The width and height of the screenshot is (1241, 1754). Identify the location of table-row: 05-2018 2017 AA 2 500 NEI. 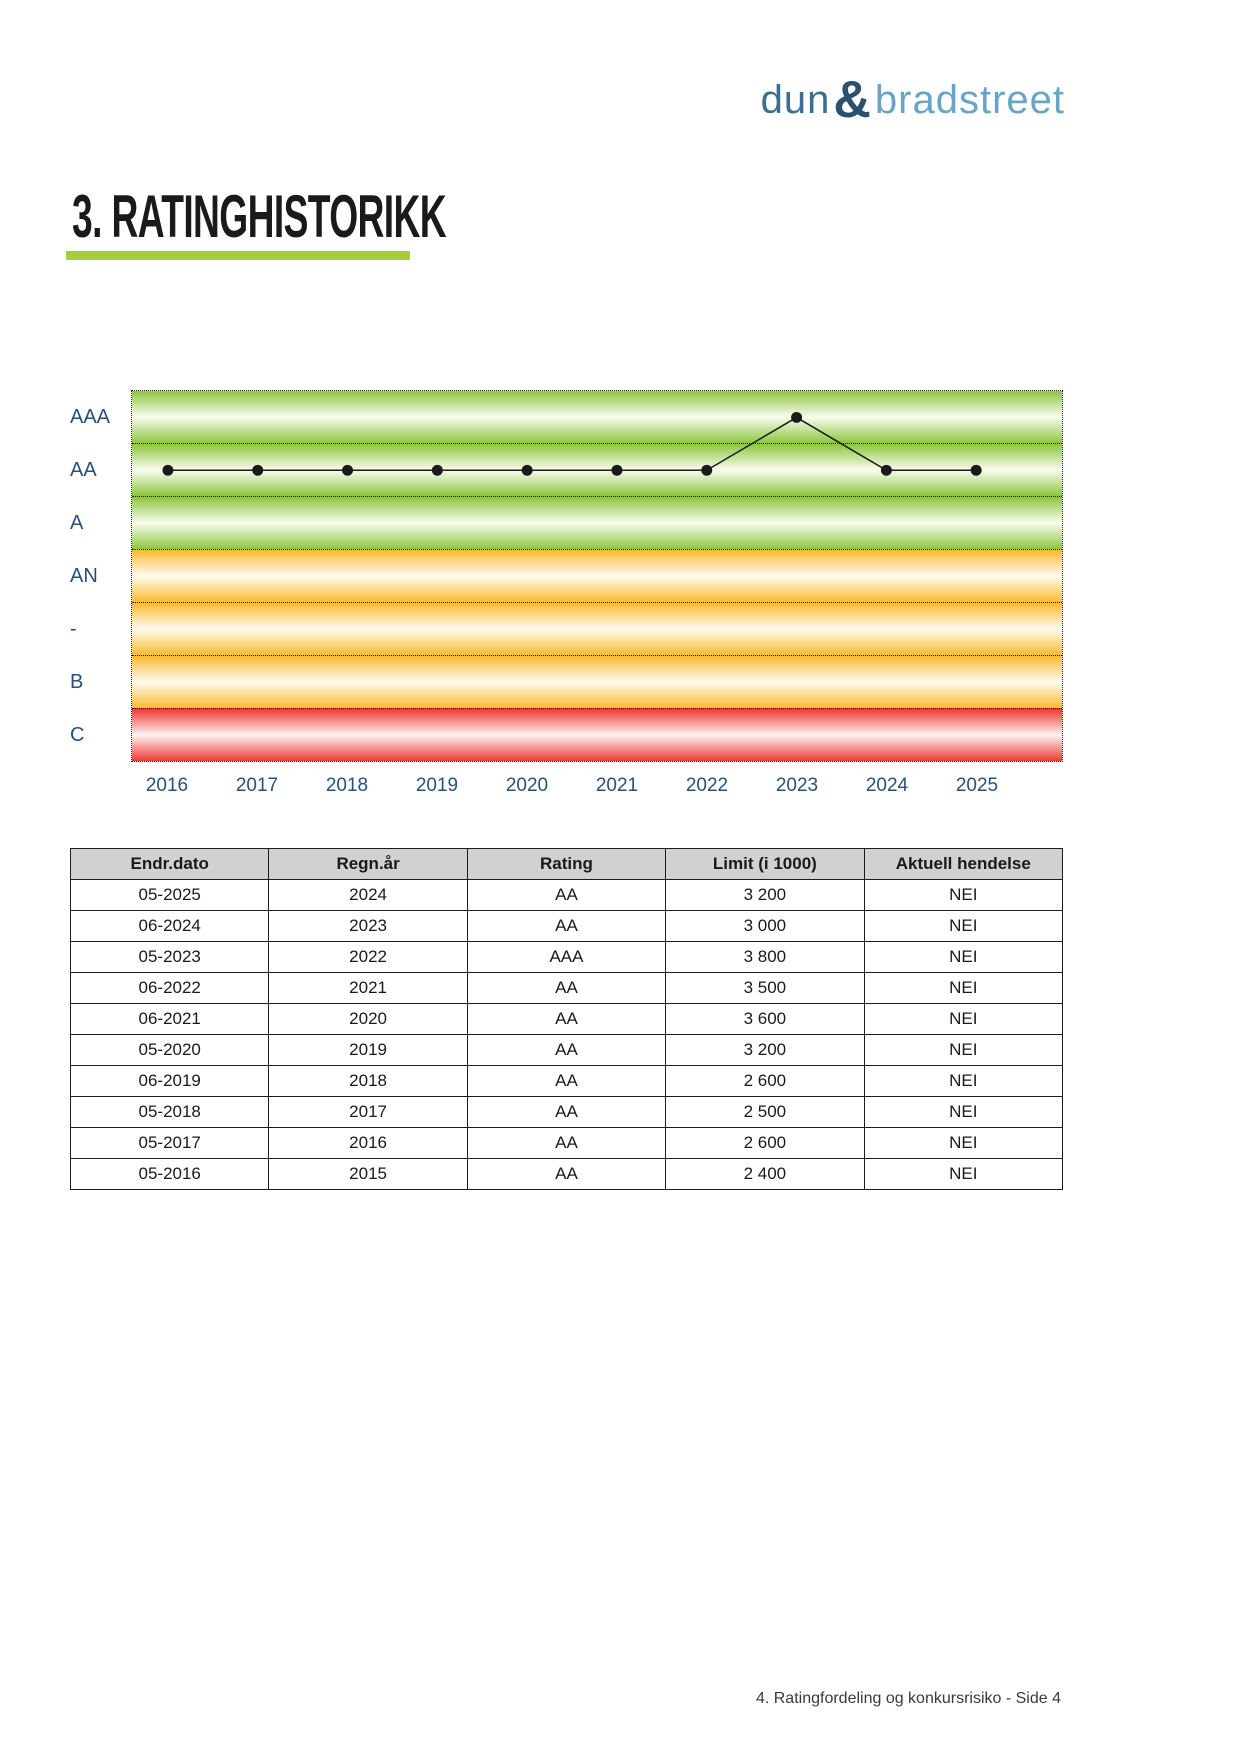
(566, 1112).